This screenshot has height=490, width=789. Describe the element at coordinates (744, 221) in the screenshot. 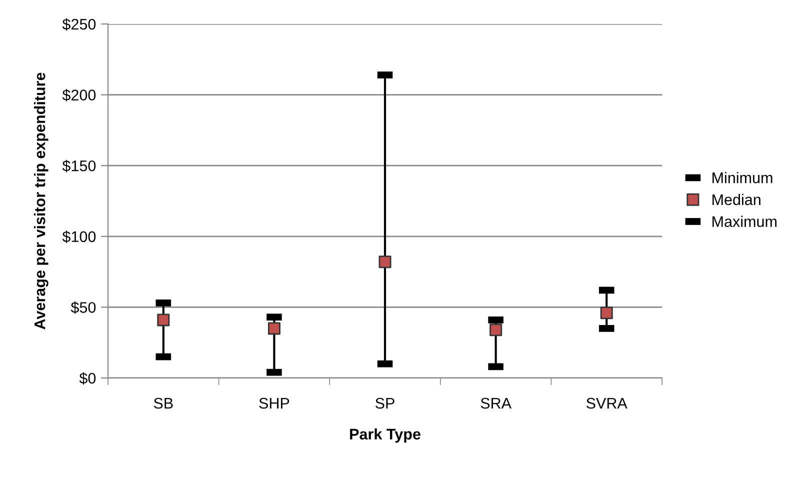

I see `legend-label: Maximum` at that location.